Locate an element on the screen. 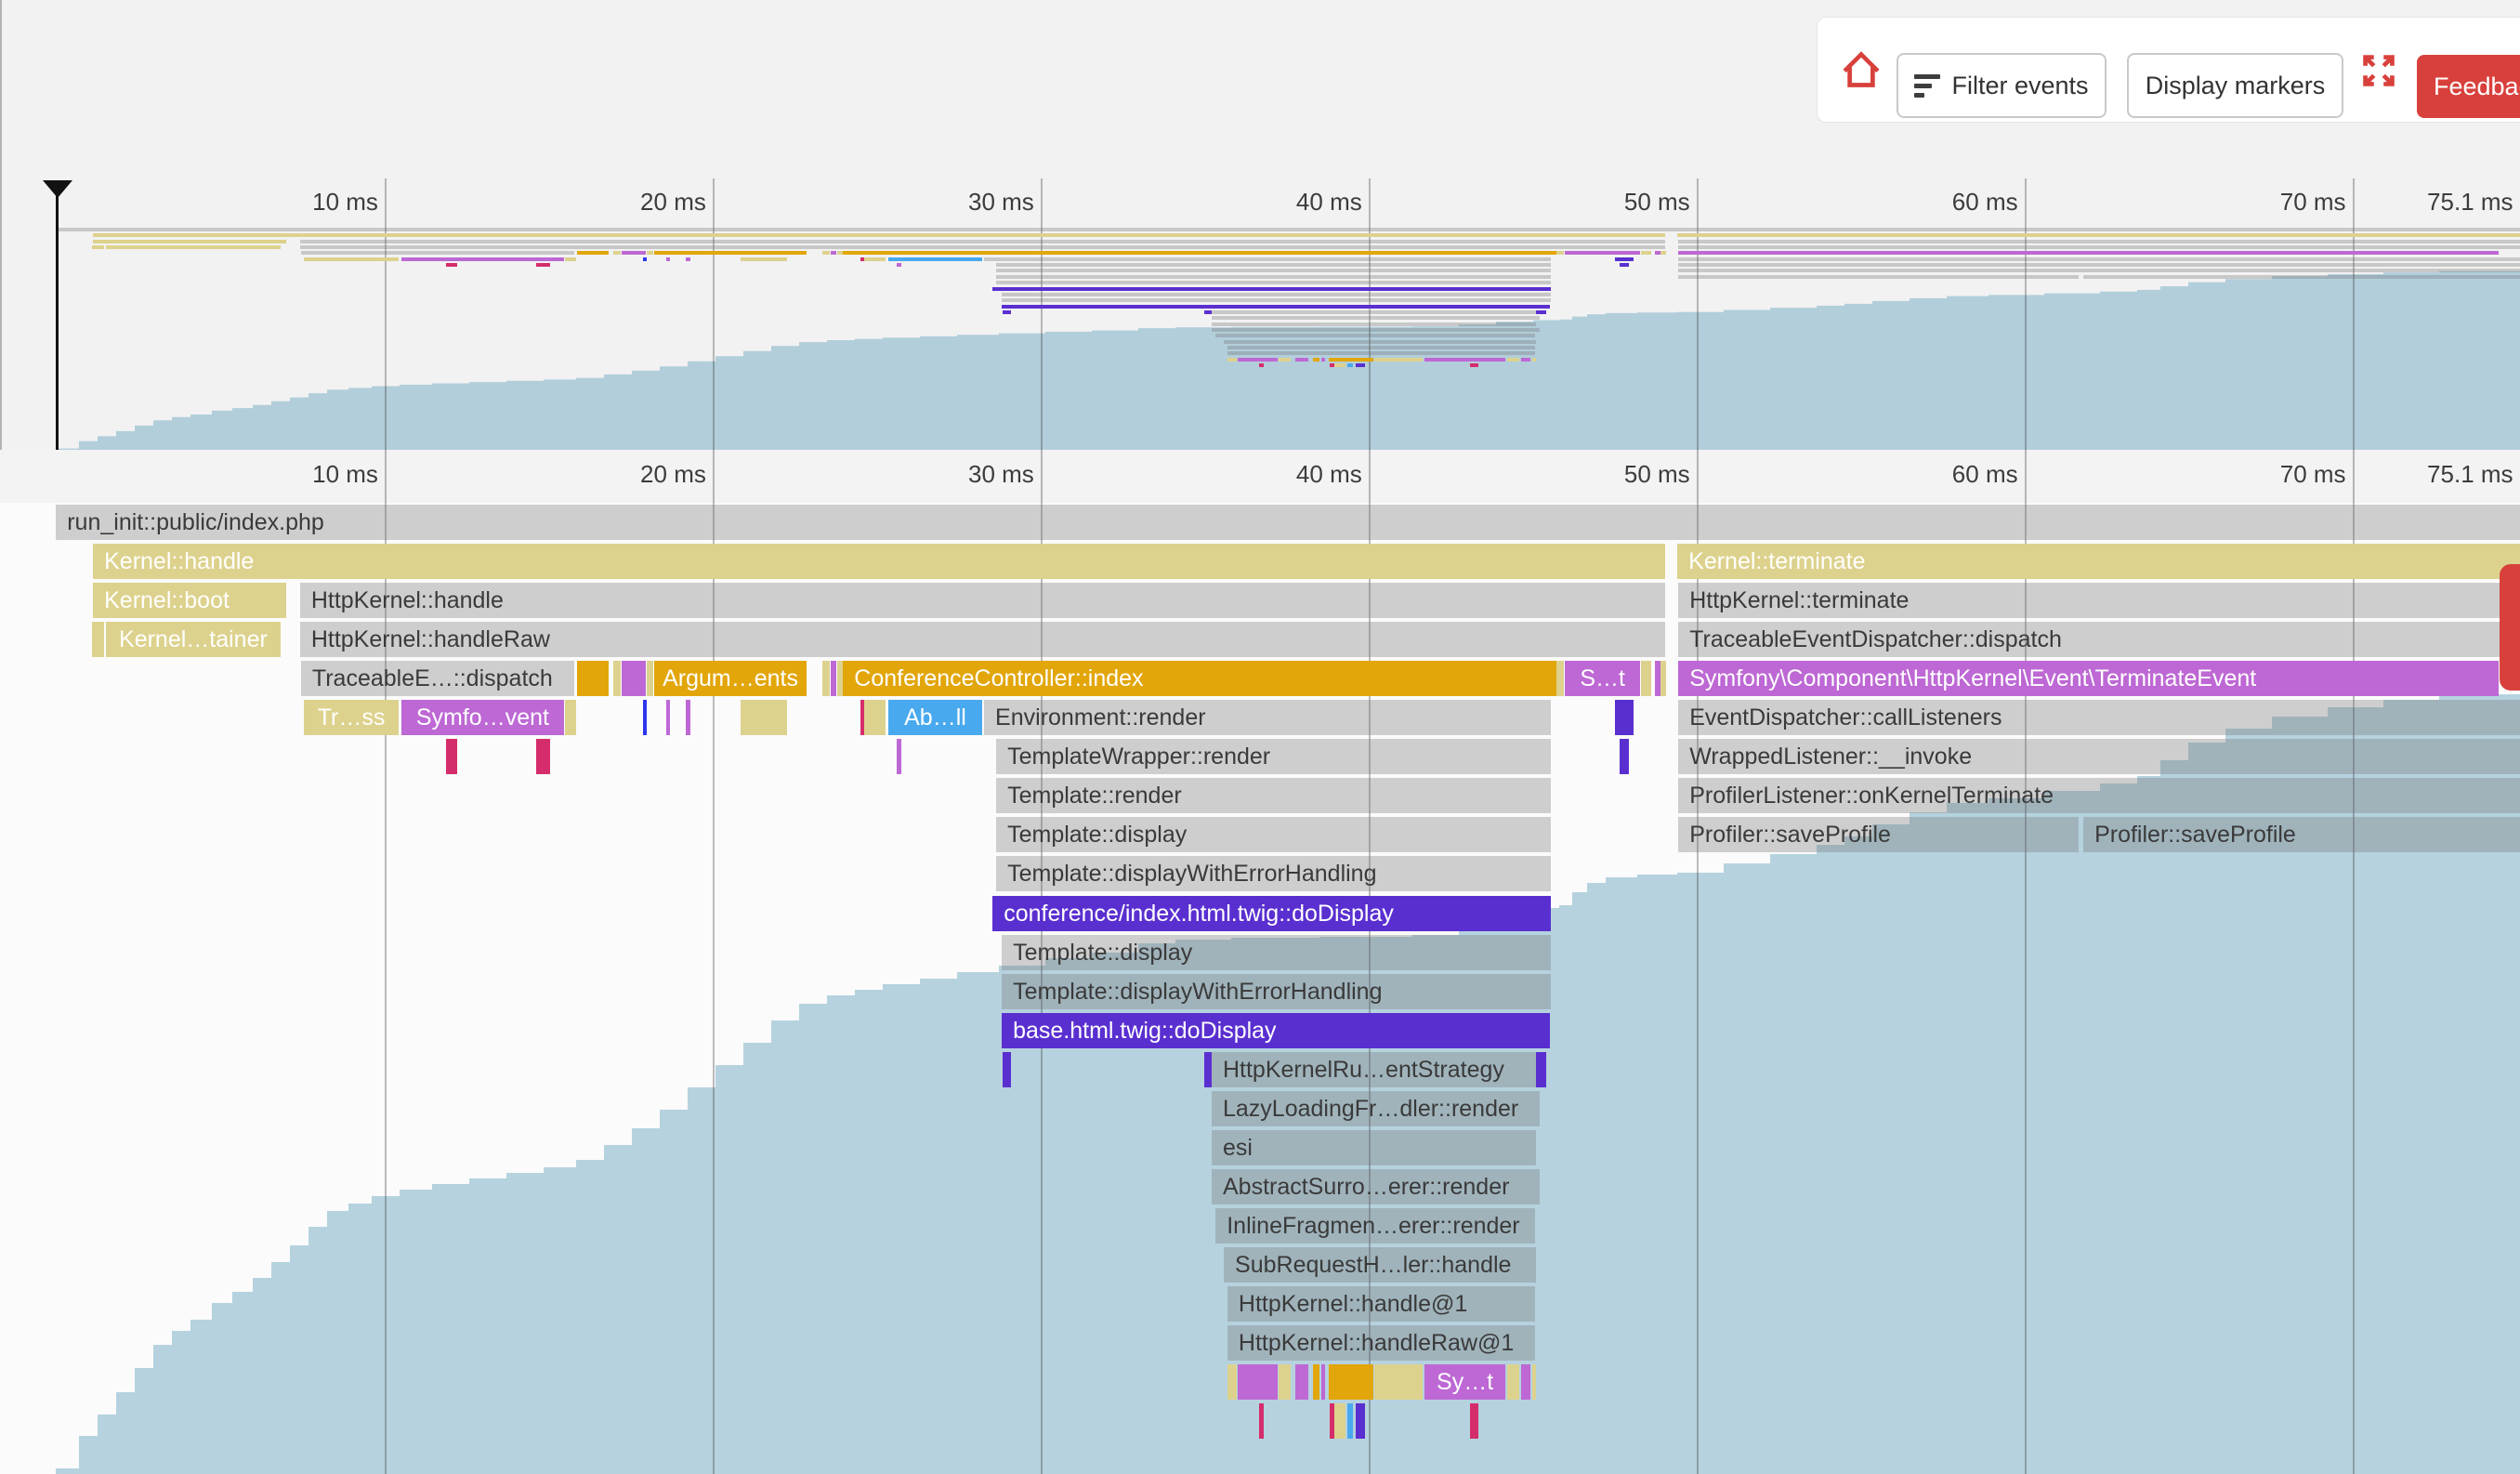 This screenshot has height=1474, width=2520. timeline-event-bar: Kernel…tainer is located at coordinates (193, 640).